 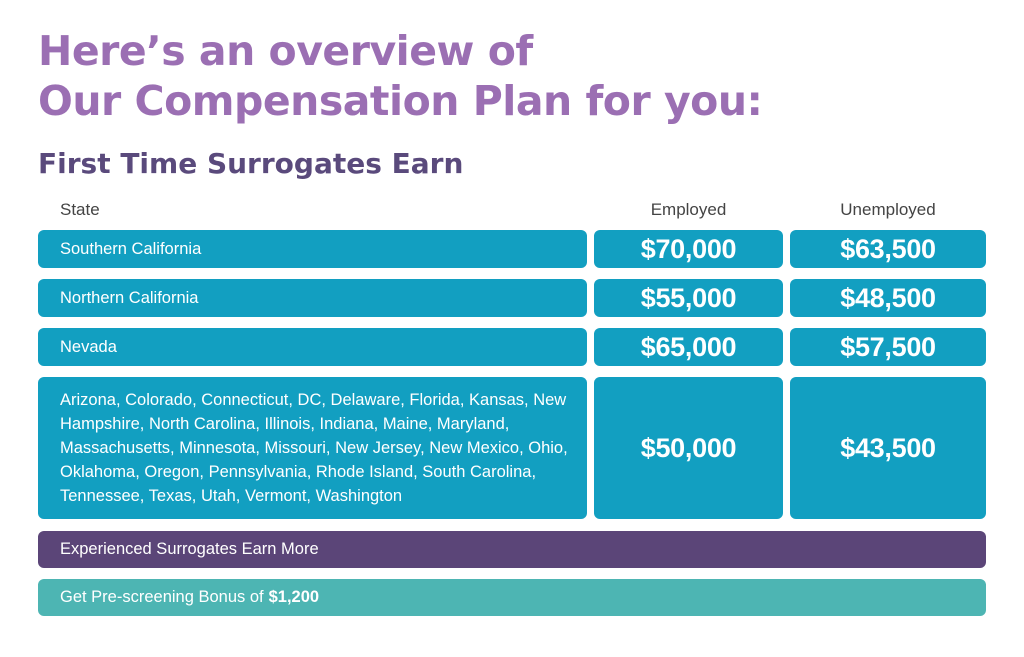 I want to click on prescreening-bonus-banner: Get Pre-screening Bonus of $1,200, so click(x=512, y=597).